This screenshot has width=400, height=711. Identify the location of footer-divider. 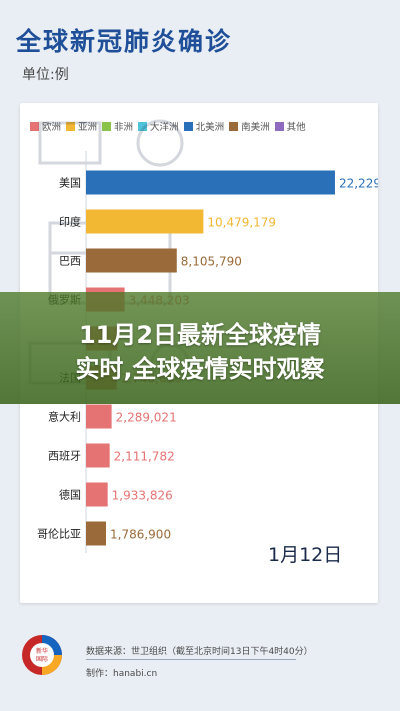
(191, 659).